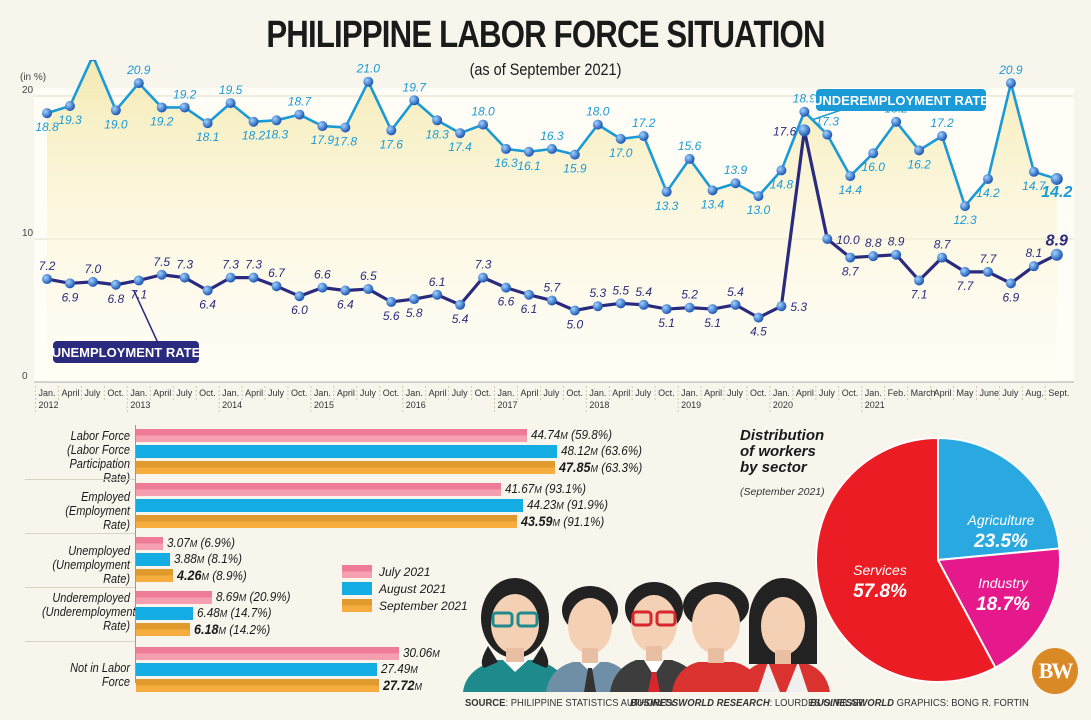 This screenshot has height=720, width=1091. Describe the element at coordinates (851, 272) in the screenshot. I see `unemployment-value-label: 8.7` at that location.